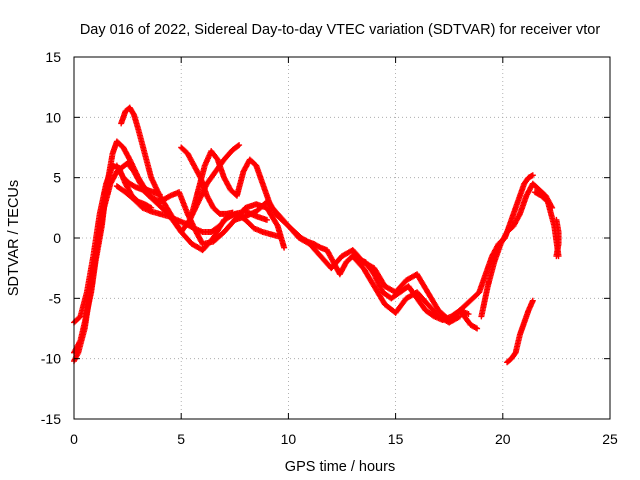  Describe the element at coordinates (14, 238) in the screenshot. I see `y-axis-label: SDTVAR / TECUs` at that location.